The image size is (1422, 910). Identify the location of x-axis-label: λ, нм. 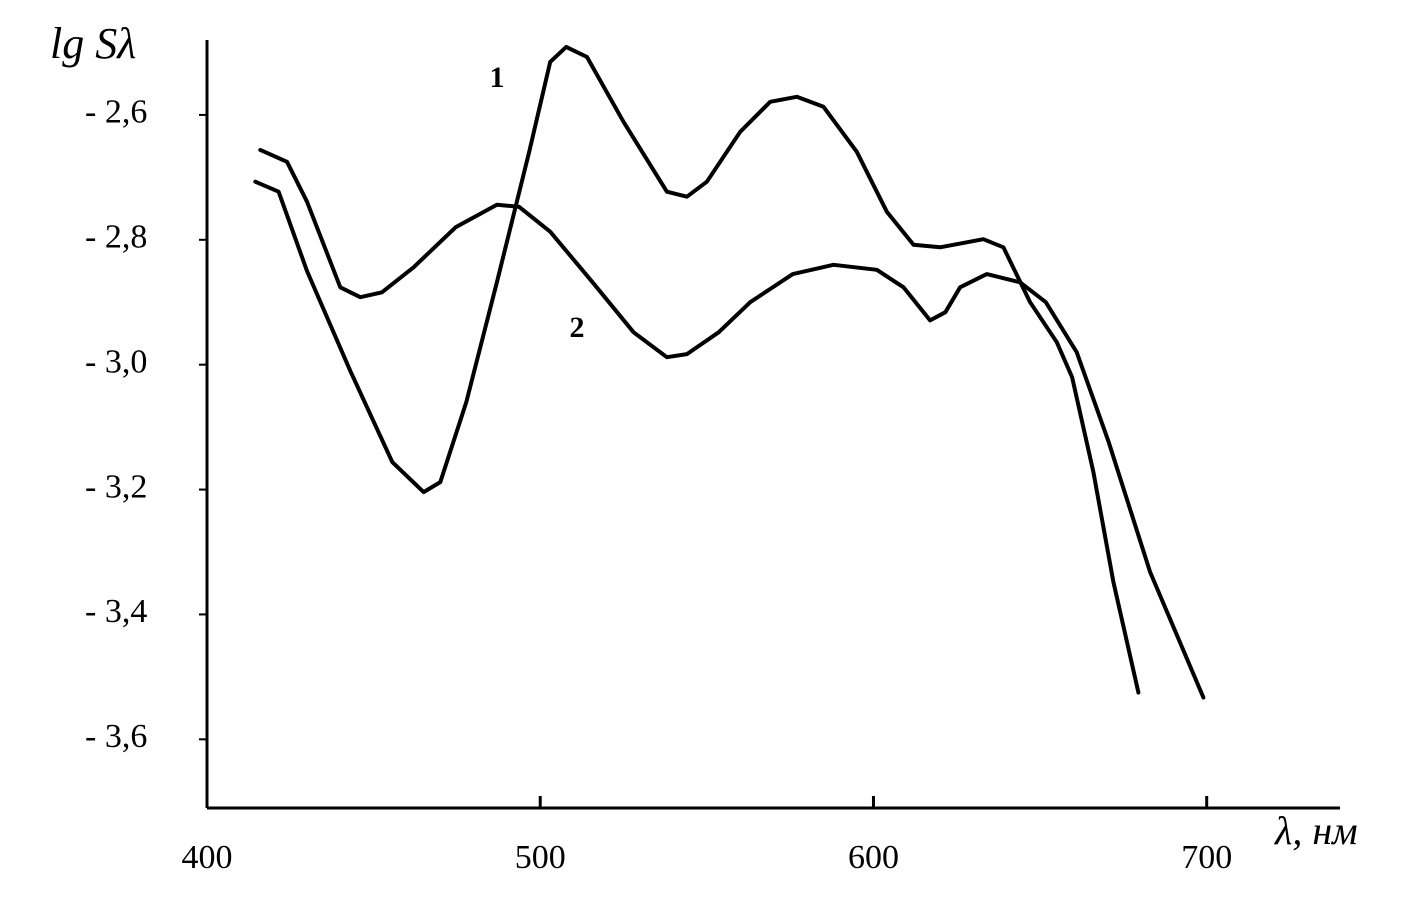
(1316, 830).